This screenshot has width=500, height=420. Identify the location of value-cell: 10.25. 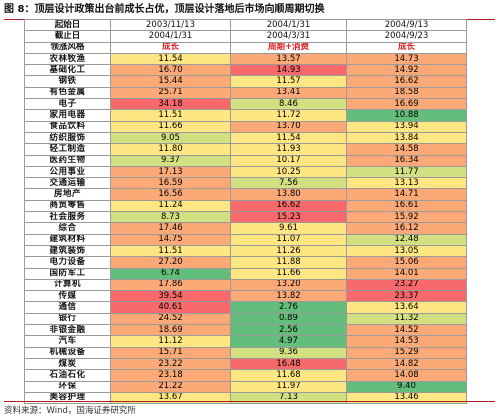
(288, 172).